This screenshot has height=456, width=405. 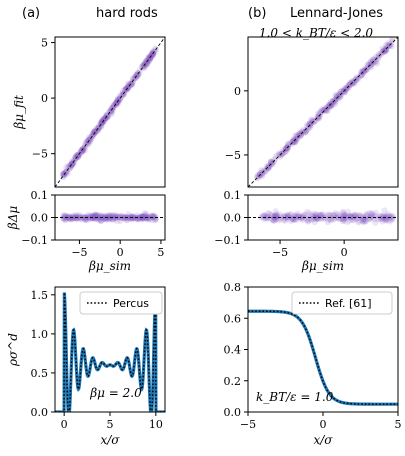 What do you see at coordinates (233, 350) in the screenshot?
I see `y-tick-label-b-profile: 0.4` at bounding box center [233, 350].